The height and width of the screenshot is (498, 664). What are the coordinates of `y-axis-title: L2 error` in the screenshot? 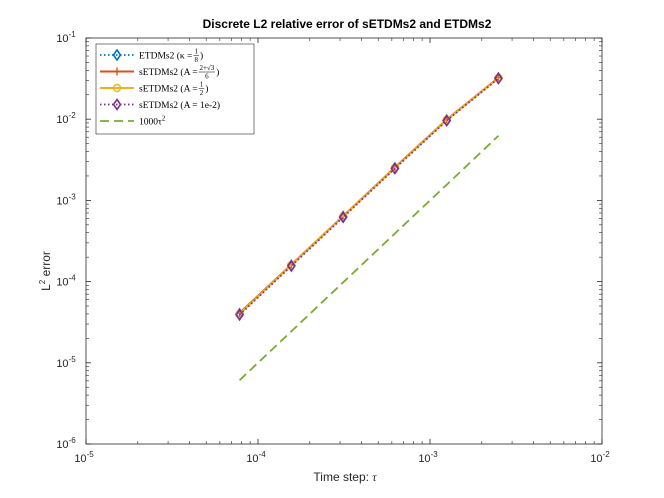 It's located at (45, 271).